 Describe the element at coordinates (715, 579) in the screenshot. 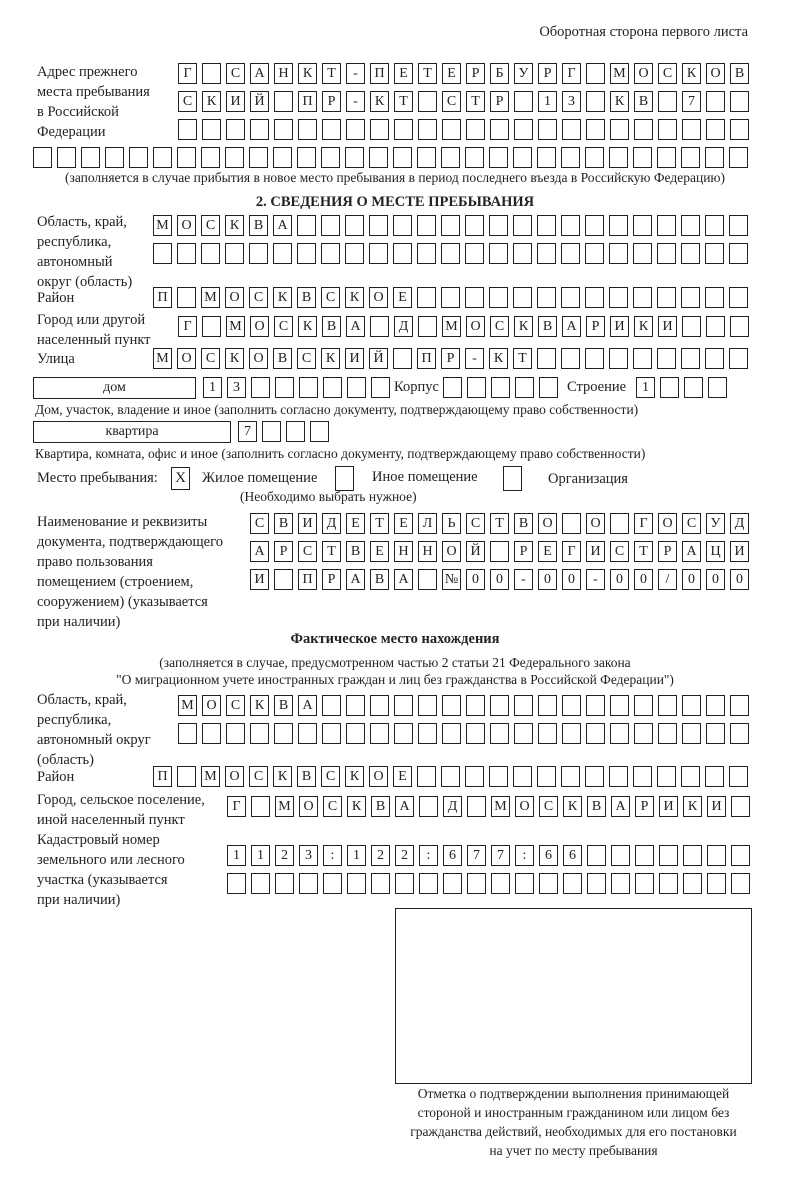

I see `char-cell: 0` at that location.